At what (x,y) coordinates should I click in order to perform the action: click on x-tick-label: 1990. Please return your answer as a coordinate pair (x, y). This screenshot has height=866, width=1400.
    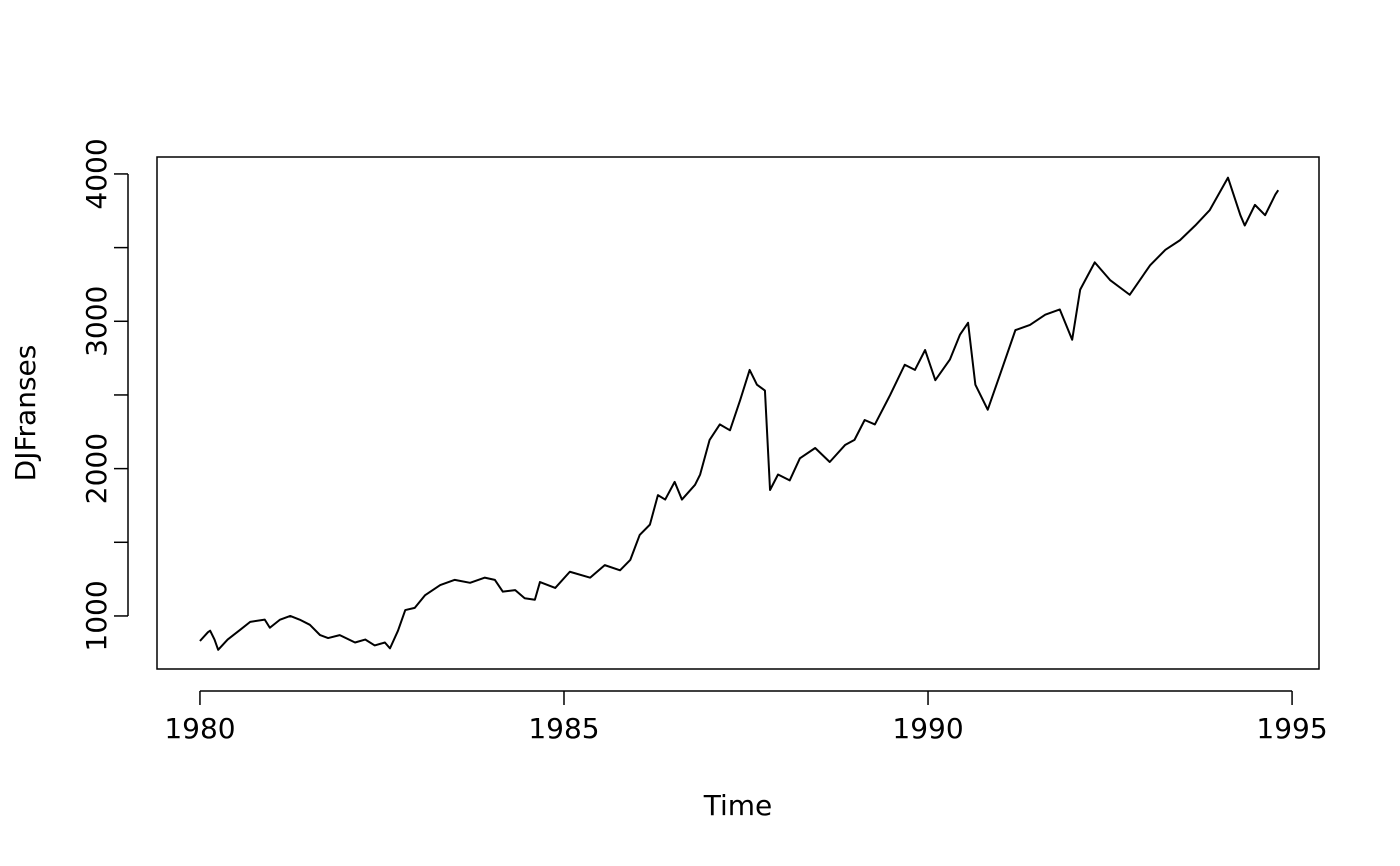
    Looking at the image, I should click on (927, 728).